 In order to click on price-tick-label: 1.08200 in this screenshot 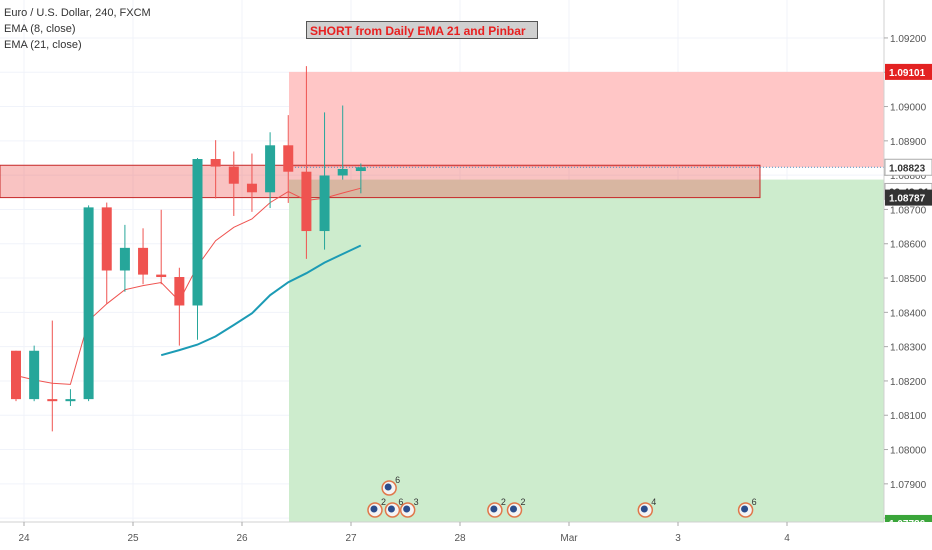, I will do `click(908, 382)`.